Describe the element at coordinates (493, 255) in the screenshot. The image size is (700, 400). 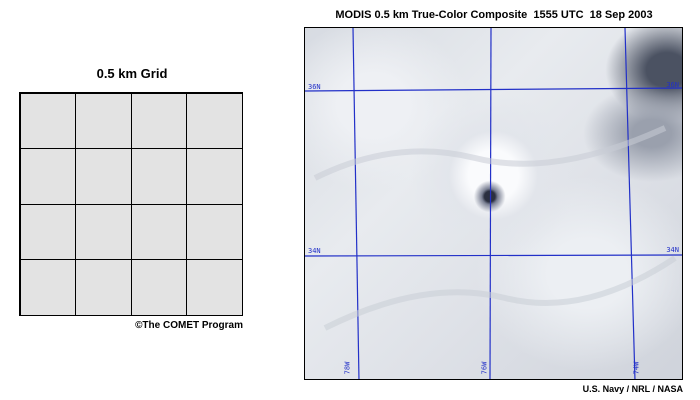
I see `latitude-line-34n` at that location.